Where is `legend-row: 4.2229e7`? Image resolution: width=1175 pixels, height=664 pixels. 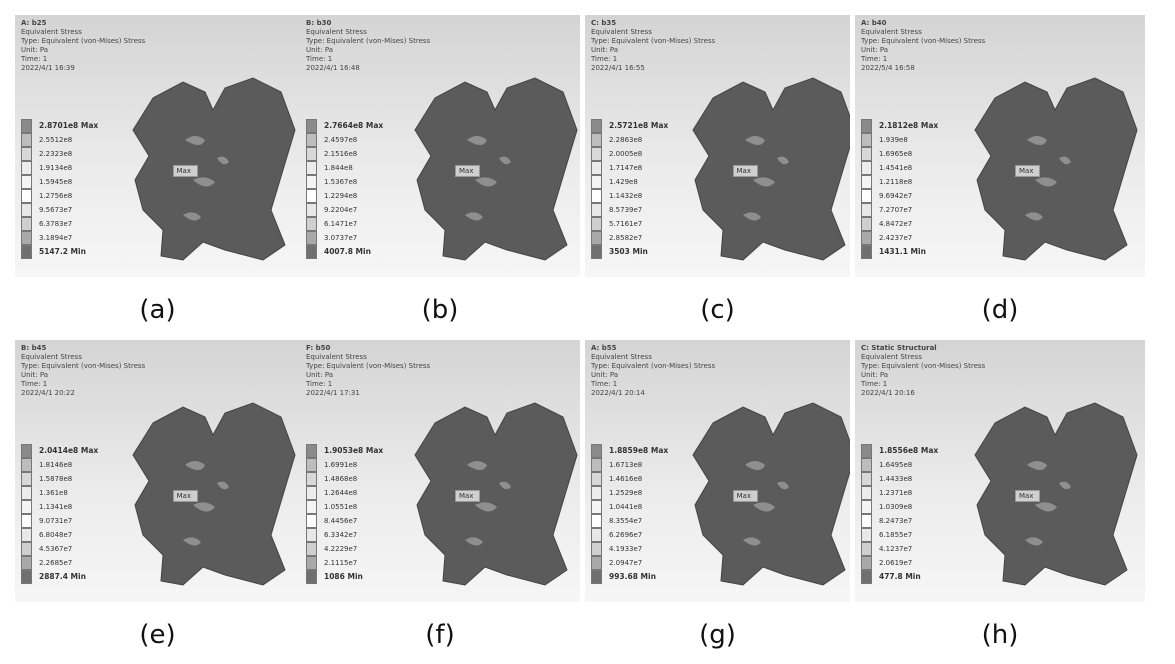 legend-row: 4.2229e7 is located at coordinates (344, 549).